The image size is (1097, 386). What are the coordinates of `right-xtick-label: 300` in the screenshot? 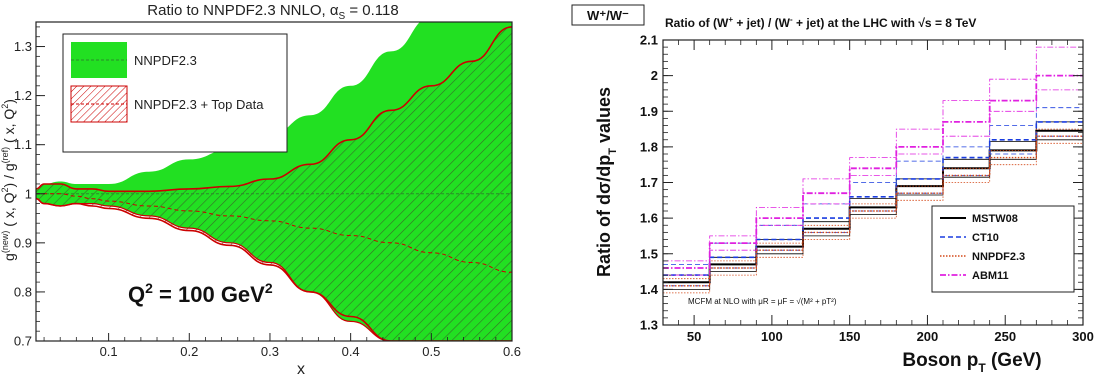 It's located at (1083, 336).